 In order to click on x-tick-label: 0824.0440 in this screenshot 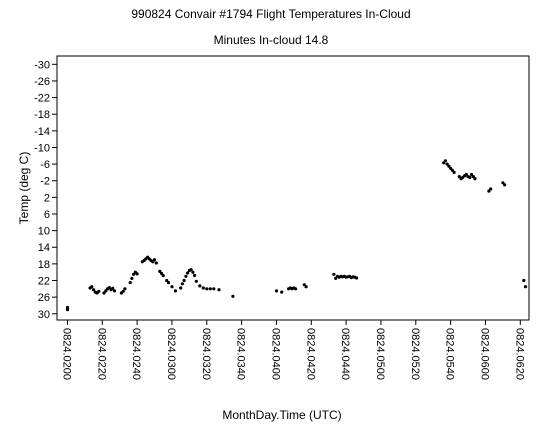, I will do `click(345, 354)`.